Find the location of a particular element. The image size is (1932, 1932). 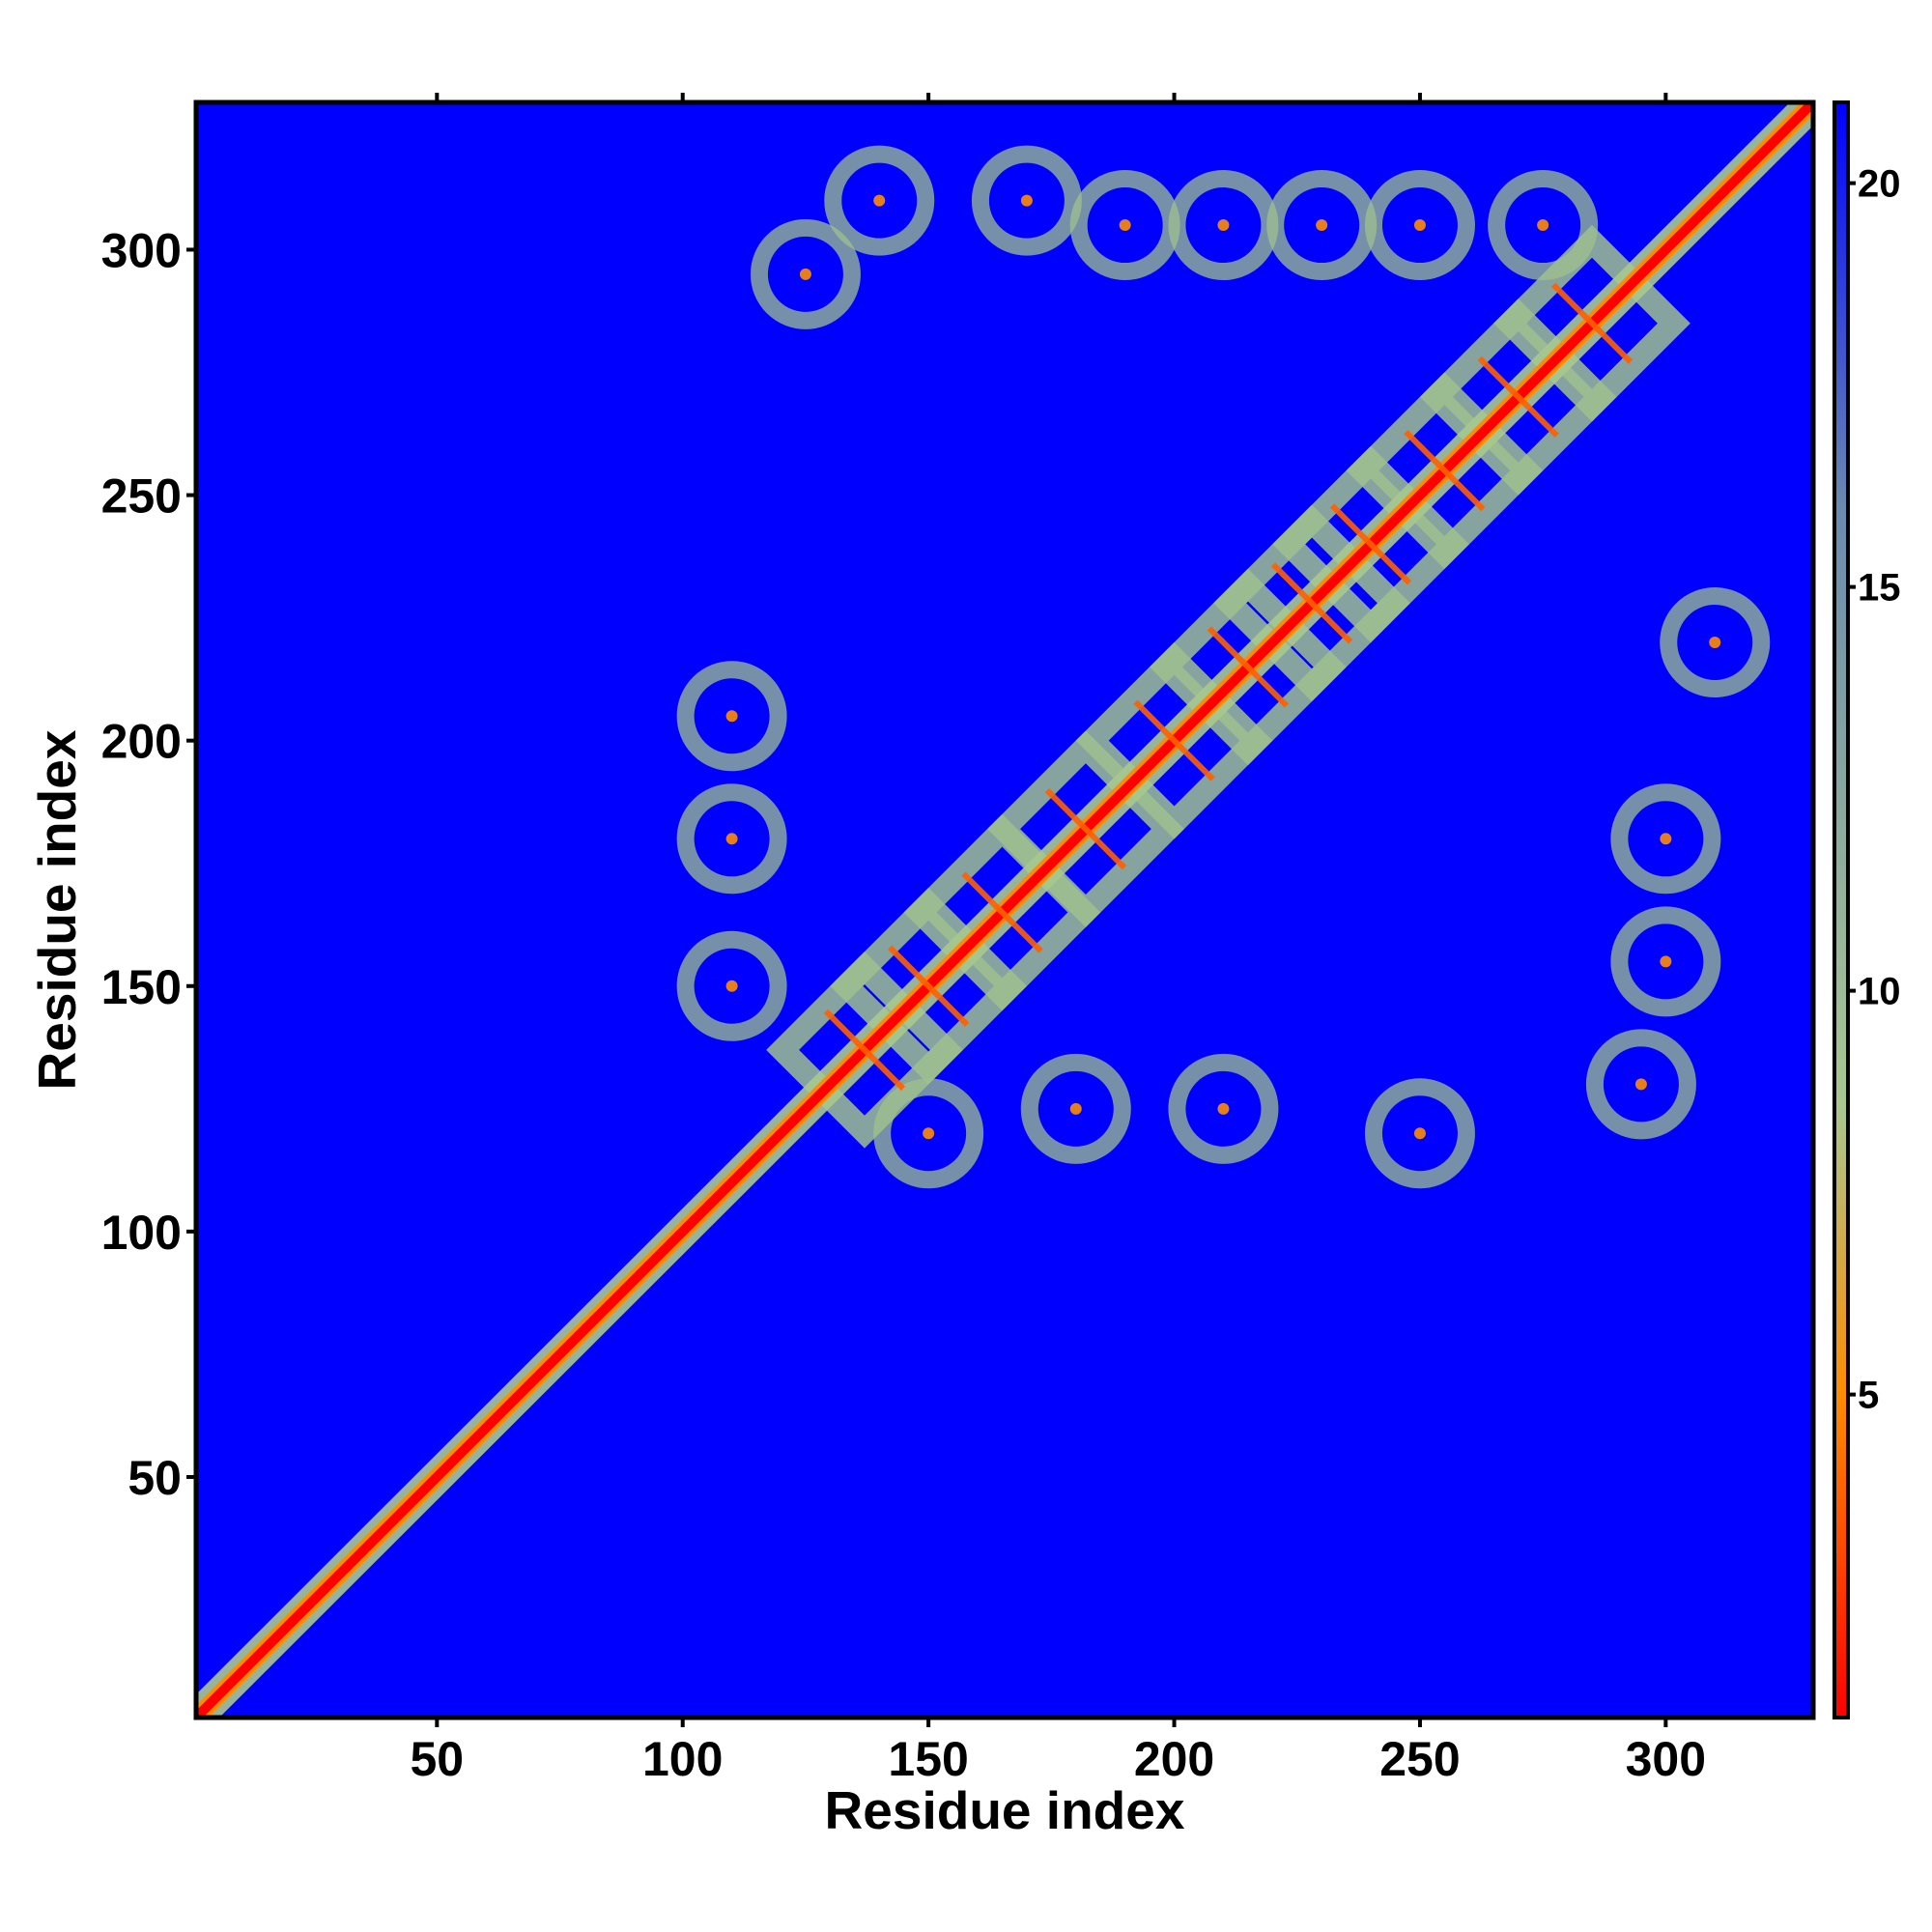

y-tick-label: 100 is located at coordinates (141, 1233).